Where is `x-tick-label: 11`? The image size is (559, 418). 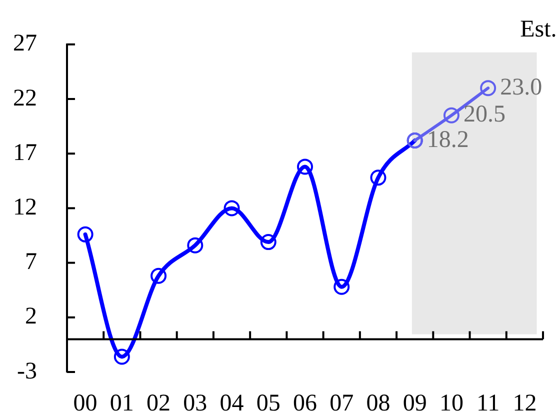 x-tick-label: 11 is located at coordinates (488, 403).